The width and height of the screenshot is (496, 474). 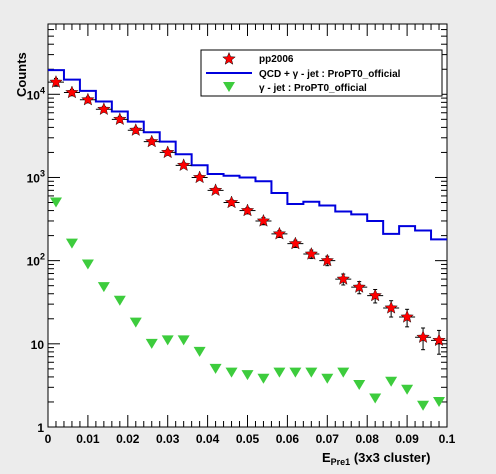 I want to click on x-tick-label: 0.03, so click(x=168, y=439).